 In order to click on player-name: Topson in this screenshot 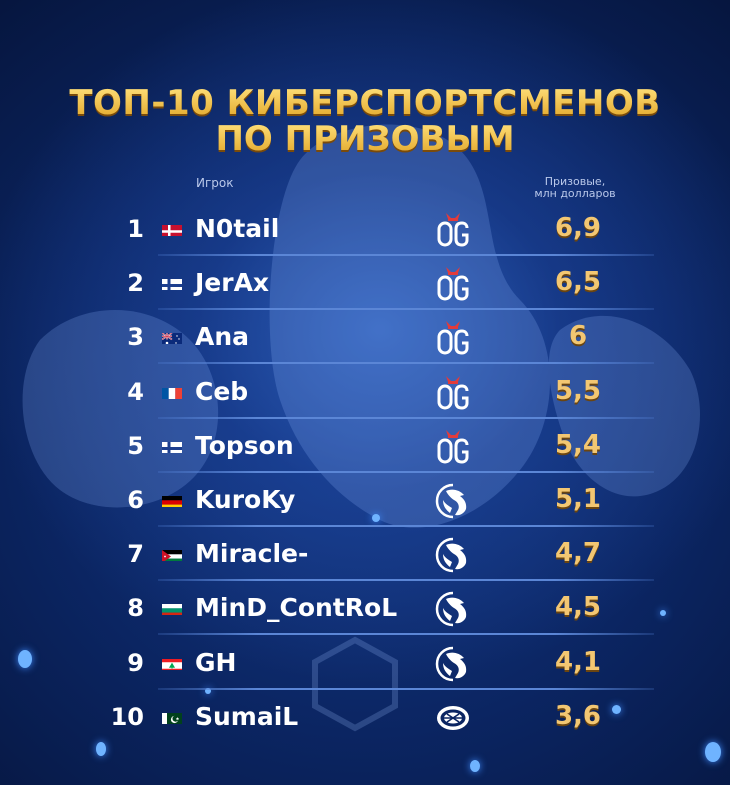, I will do `click(244, 445)`.